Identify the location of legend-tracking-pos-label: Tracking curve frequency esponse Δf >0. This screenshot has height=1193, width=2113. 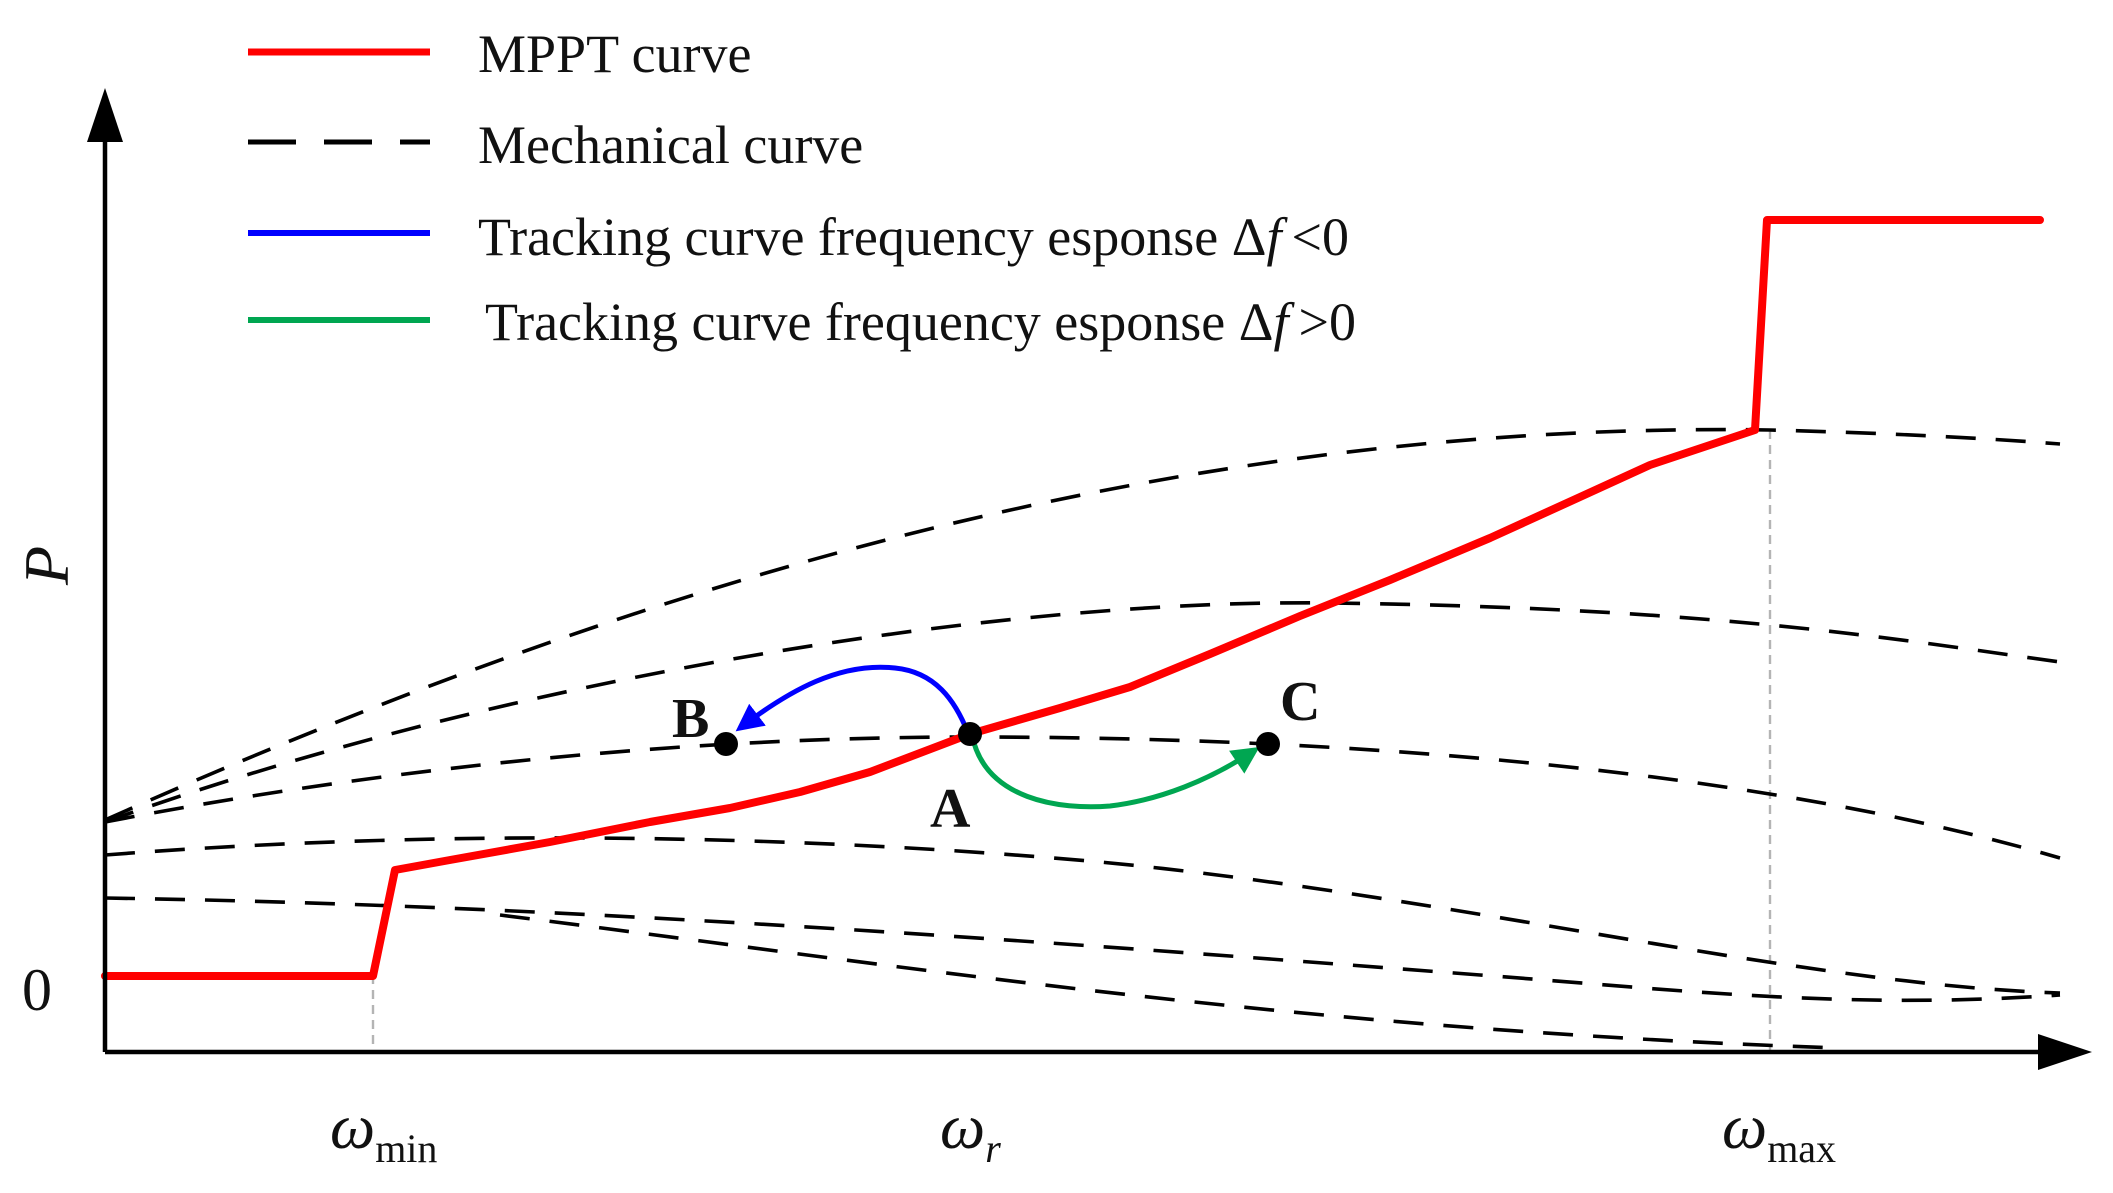
(920, 322).